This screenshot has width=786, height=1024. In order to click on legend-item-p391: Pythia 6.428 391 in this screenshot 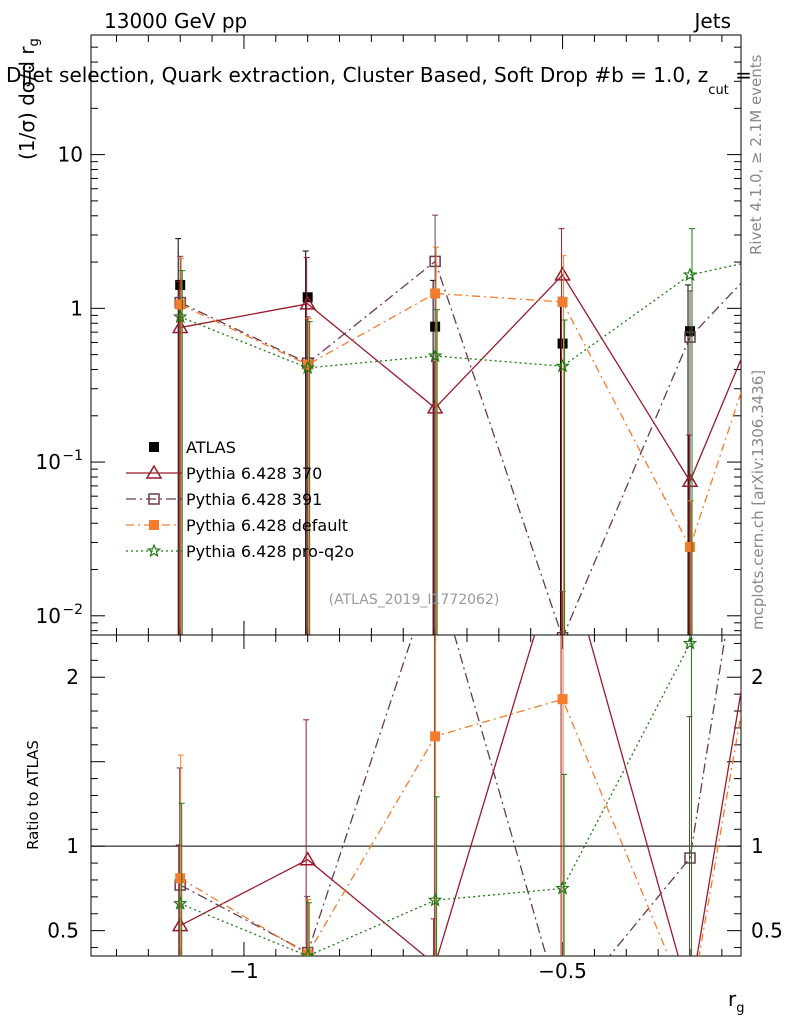, I will do `click(224, 499)`.